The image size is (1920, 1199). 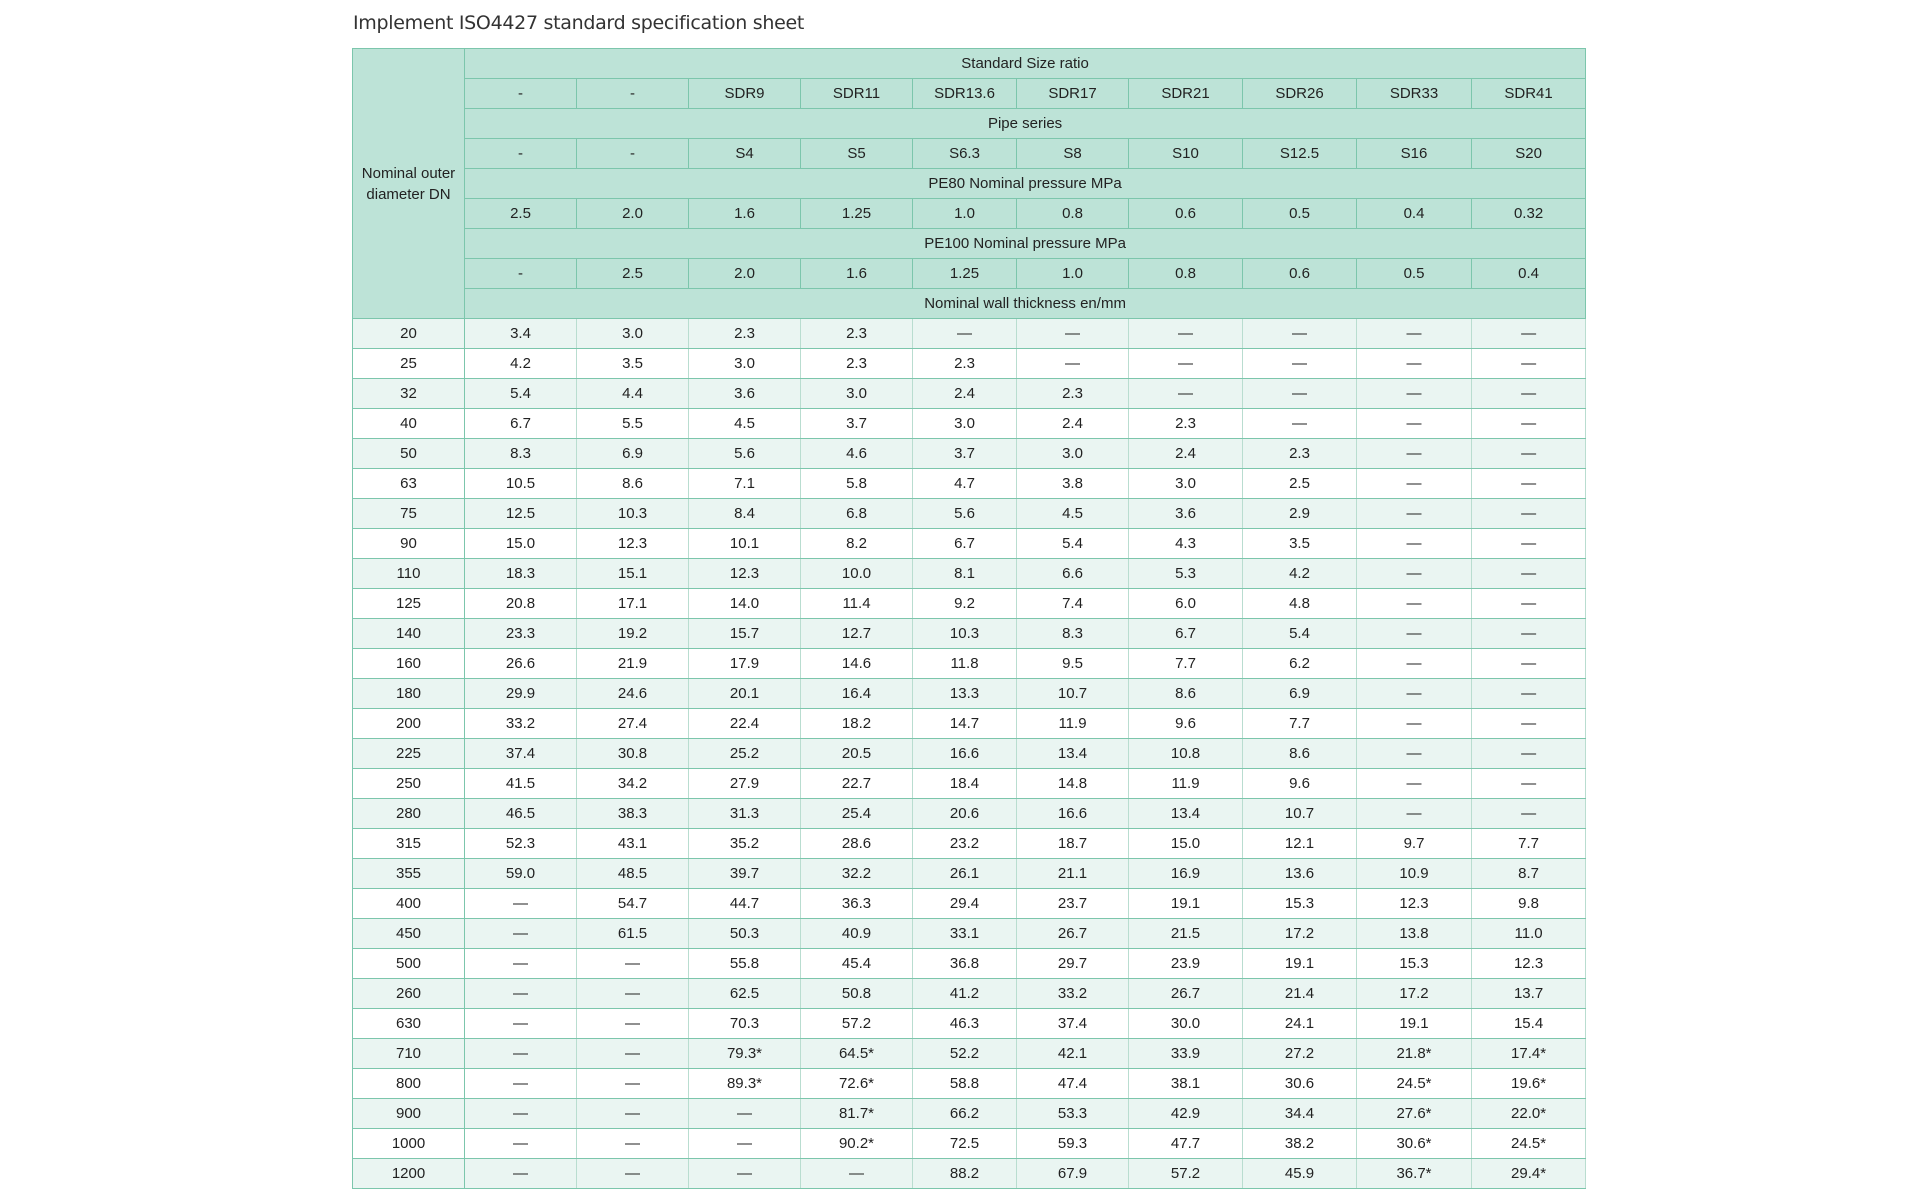 What do you see at coordinates (632, 363) in the screenshot?
I see `wall-thickness-cell: 3.5` at bounding box center [632, 363].